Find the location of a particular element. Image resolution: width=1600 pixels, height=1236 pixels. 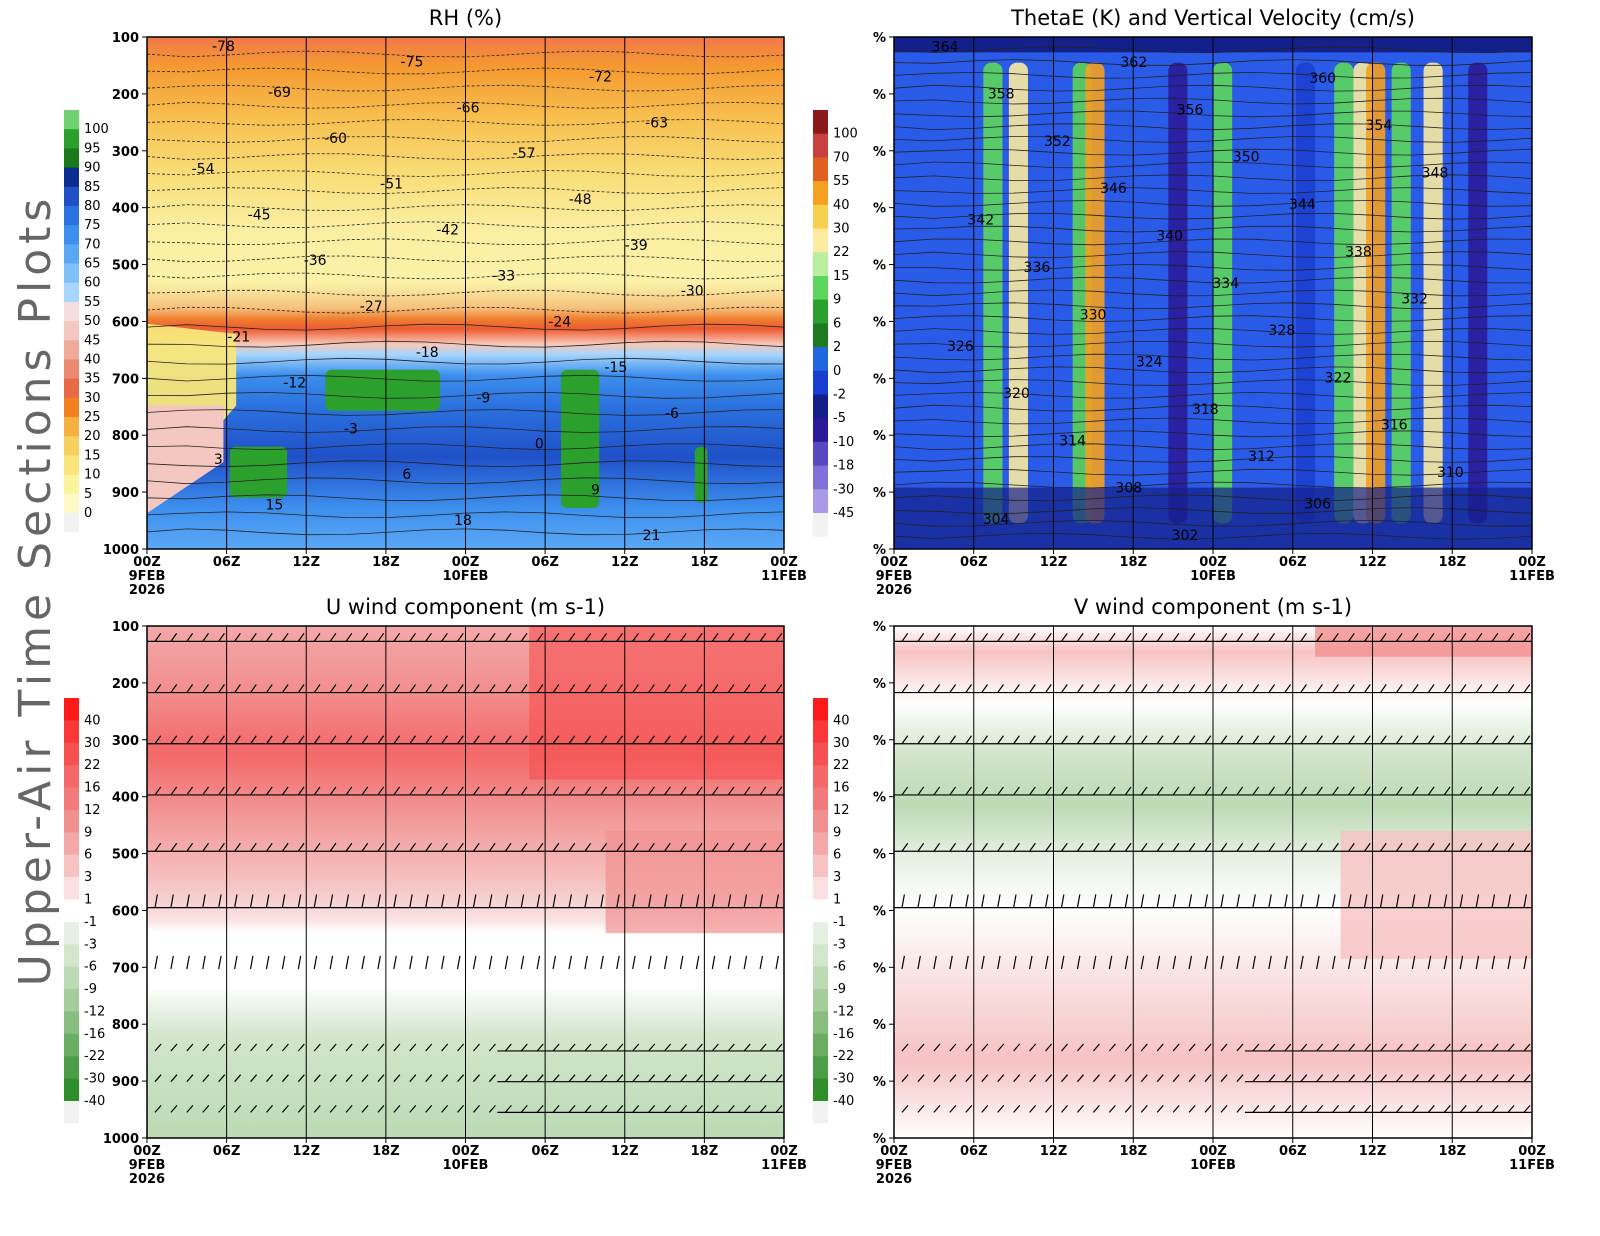

contour-label: 322 is located at coordinates (1338, 378).